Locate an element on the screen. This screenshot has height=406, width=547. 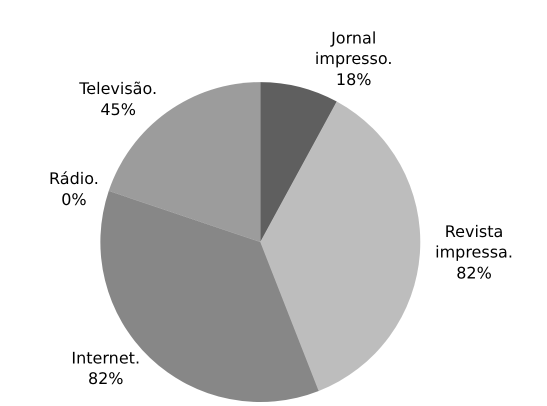
category-label: Rádio. is located at coordinates (74, 178).